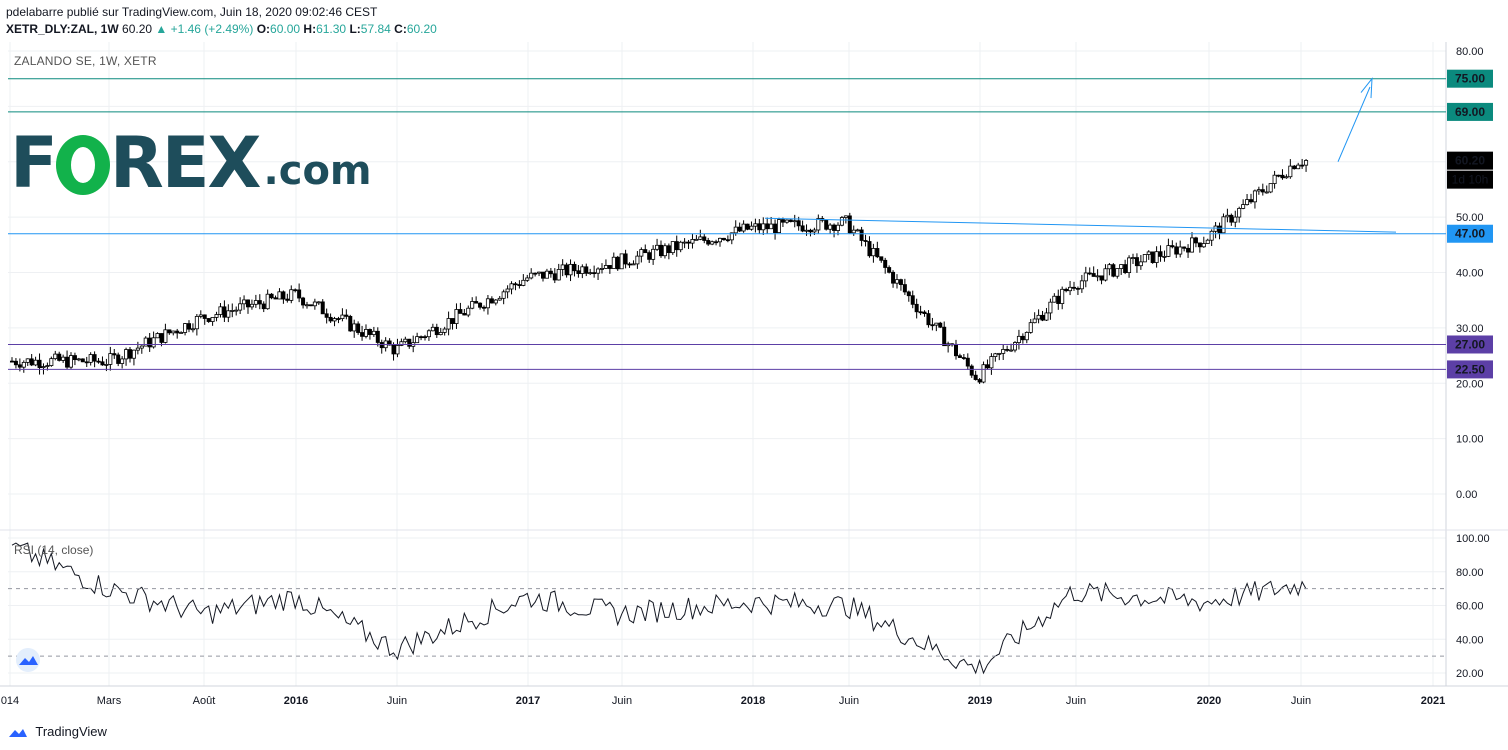 This screenshot has width=1508, height=750. Describe the element at coordinates (28, 660) in the screenshot. I see `tv-badge-icon` at that location.